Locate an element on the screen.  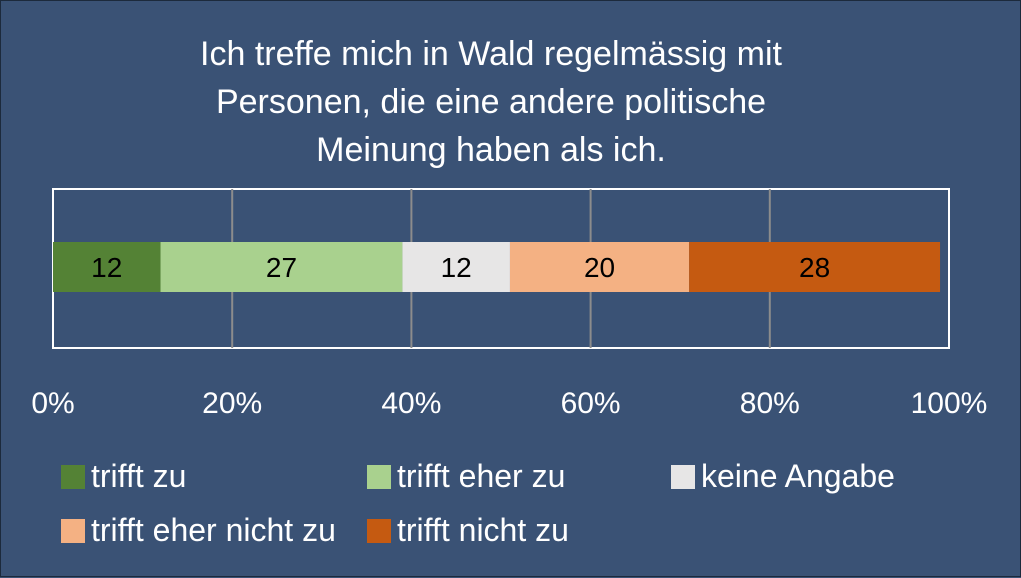
chart-title-line-2: Personen, die eine andere politische is located at coordinates (491, 102).